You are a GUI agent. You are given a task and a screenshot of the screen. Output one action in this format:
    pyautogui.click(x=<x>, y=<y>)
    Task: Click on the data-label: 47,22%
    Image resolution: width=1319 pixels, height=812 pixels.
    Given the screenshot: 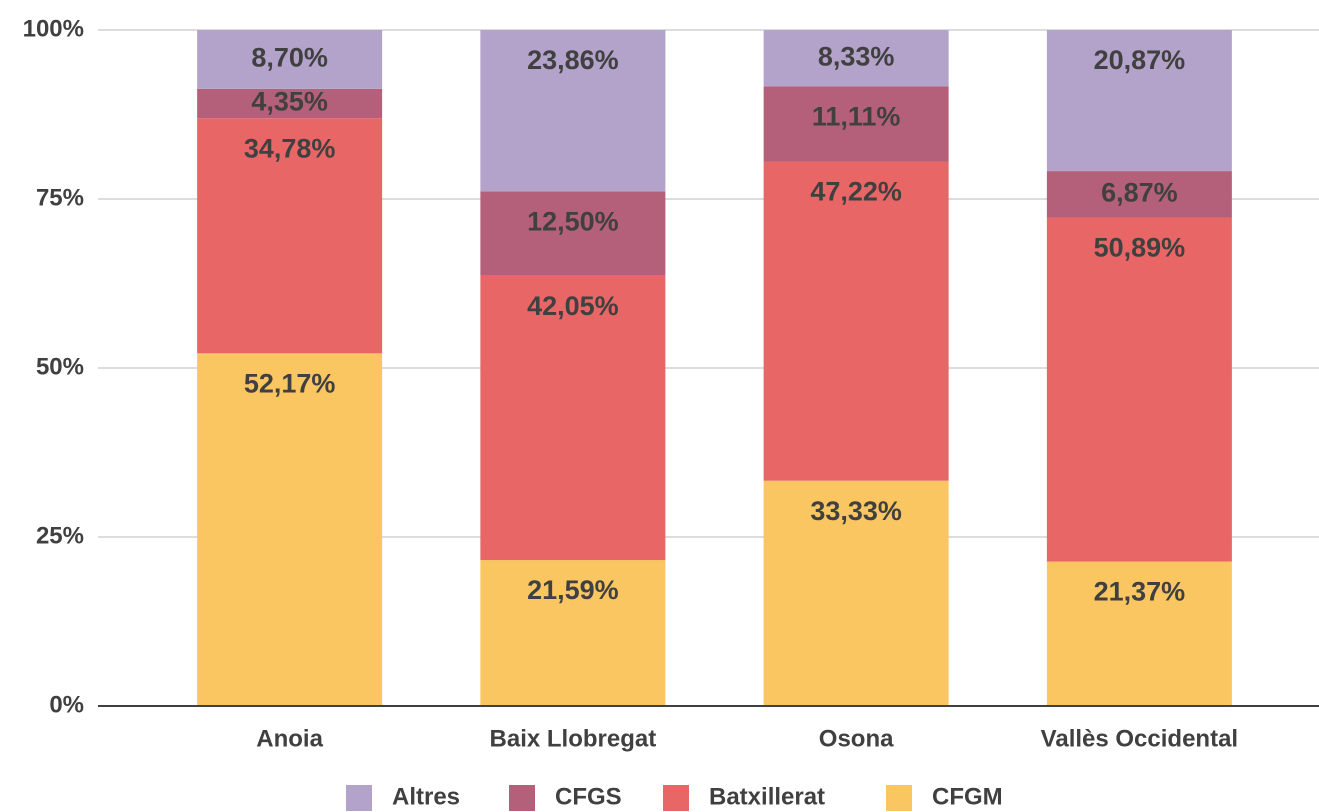 What is the action you would take?
    pyautogui.click(x=856, y=192)
    